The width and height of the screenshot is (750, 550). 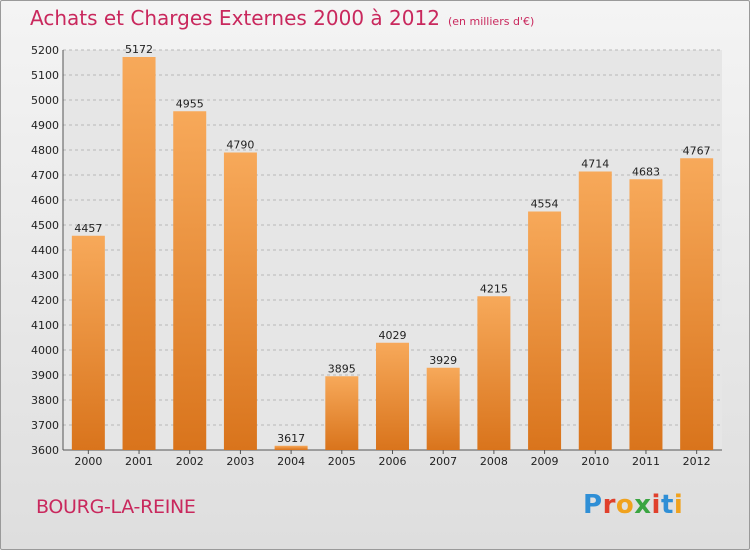 What do you see at coordinates (646, 461) in the screenshot?
I see `x-tick-label: 2011` at bounding box center [646, 461].